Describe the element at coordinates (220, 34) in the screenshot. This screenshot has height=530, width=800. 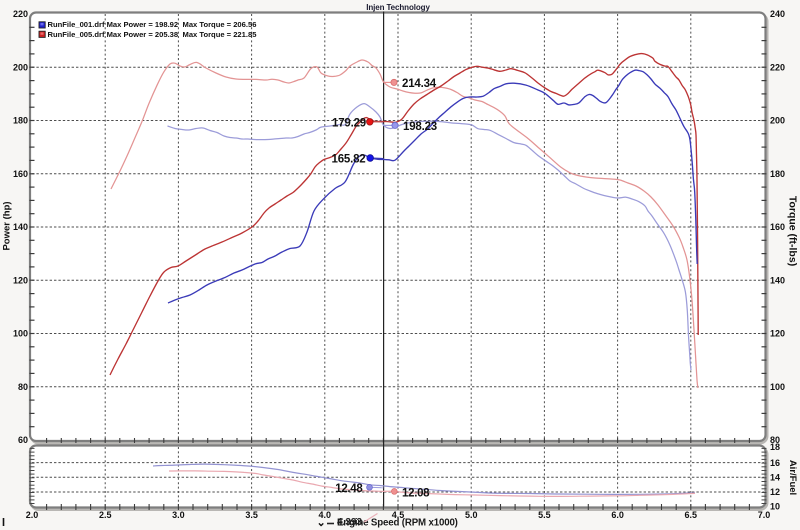
I see `svg-text: Max Torque = 221.85` at that location.